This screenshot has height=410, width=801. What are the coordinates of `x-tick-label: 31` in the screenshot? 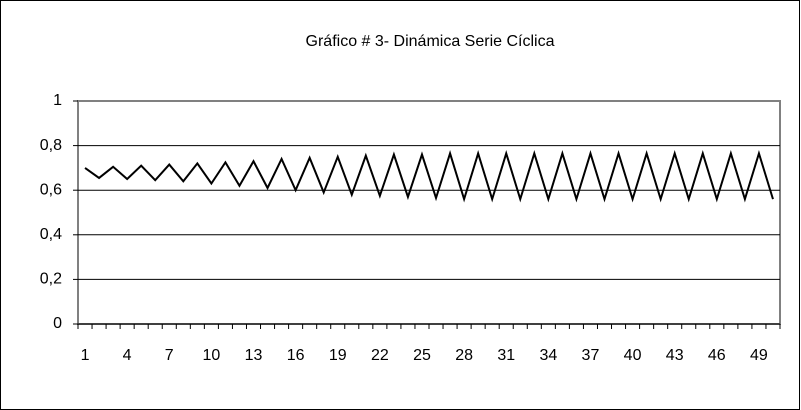 It's located at (506, 355).